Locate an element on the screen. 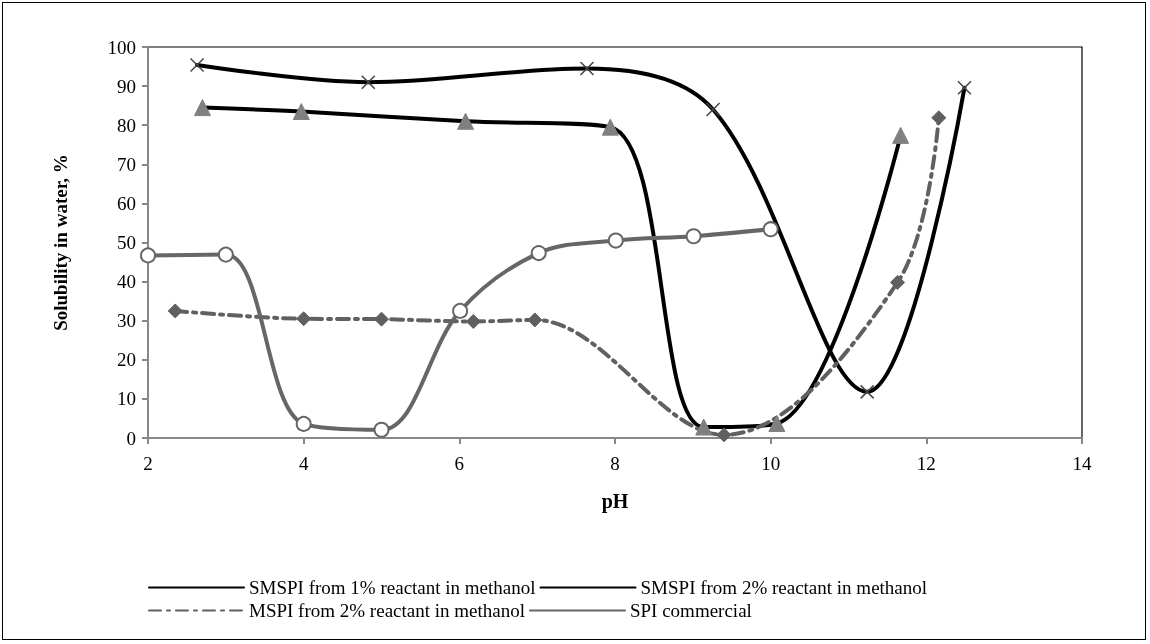 Image resolution: width=1150 pixels, height=644 pixels. y-tick-label: 100 is located at coordinates (121, 47).